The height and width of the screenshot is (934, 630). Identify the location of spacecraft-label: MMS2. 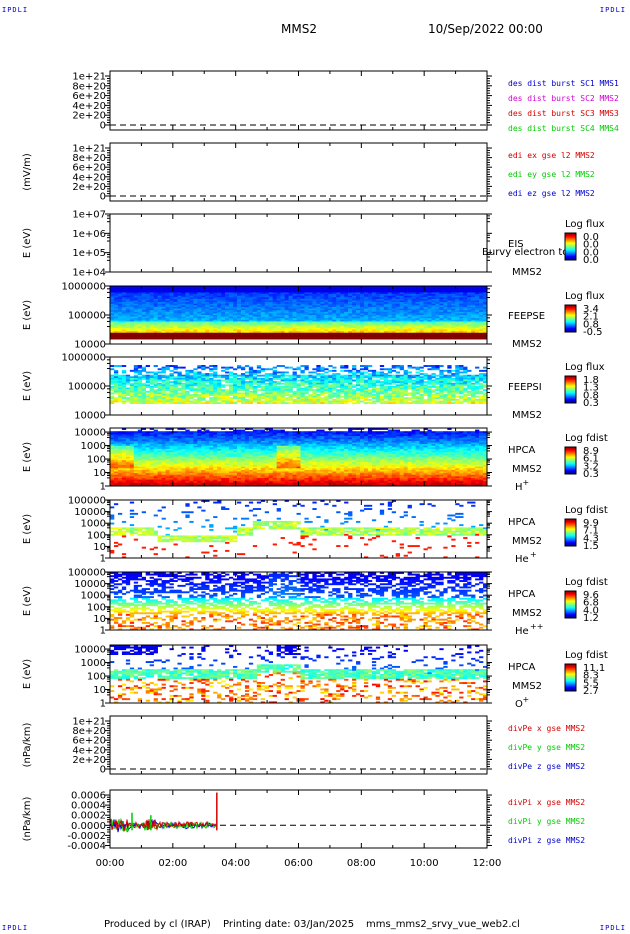
(527, 344).